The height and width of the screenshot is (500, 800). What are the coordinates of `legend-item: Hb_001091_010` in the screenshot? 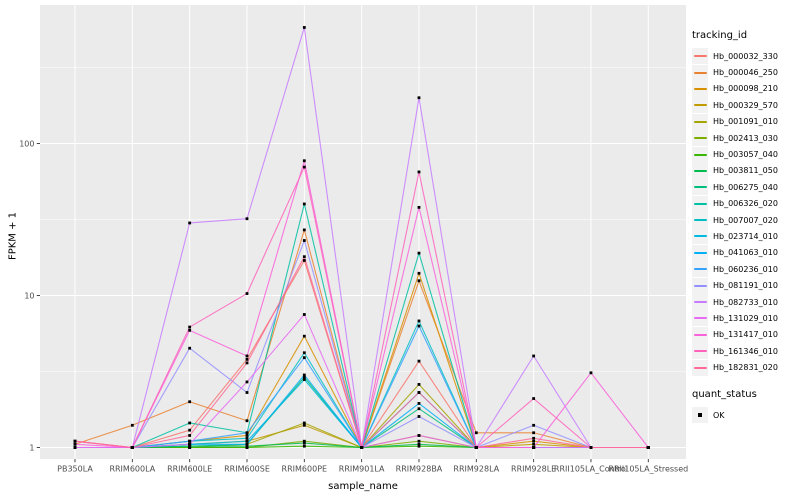 It's located at (745, 121).